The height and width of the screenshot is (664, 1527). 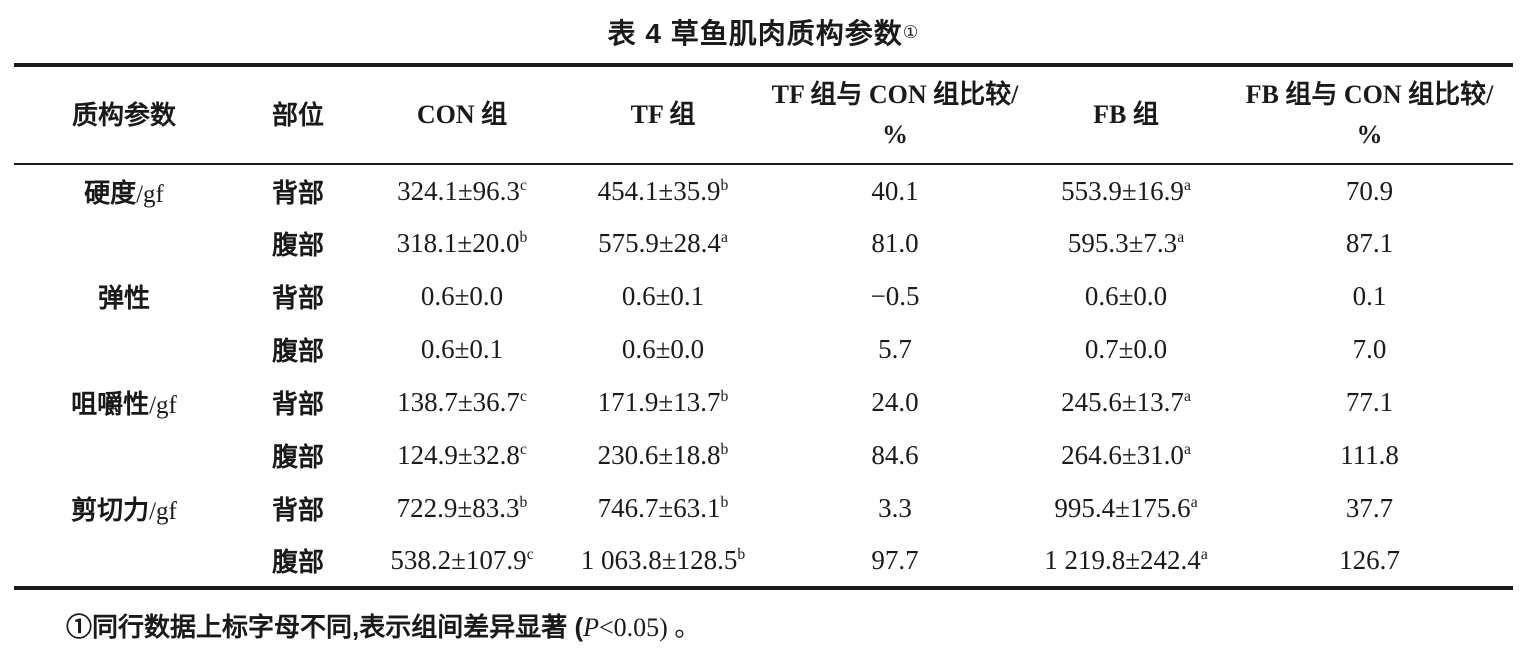 I want to click on cell-param: 弹性, so click(x=123, y=298).